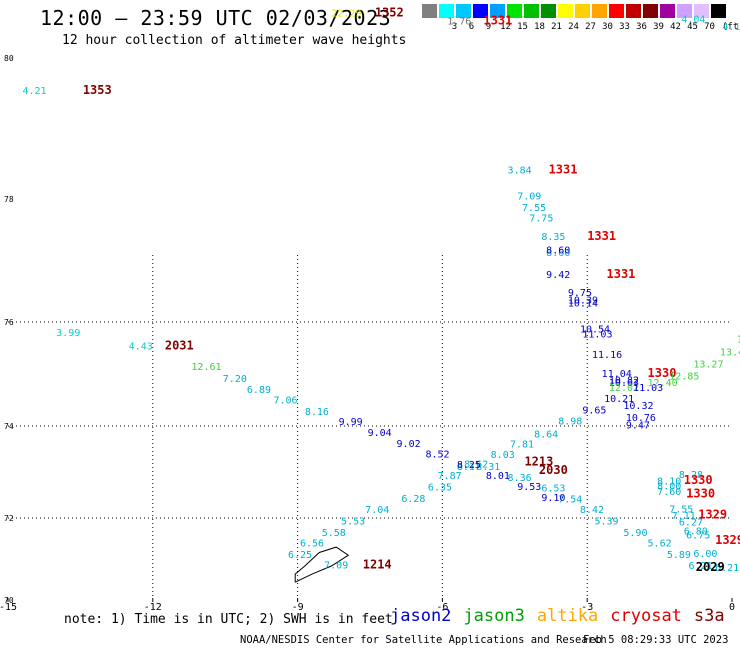 The height and width of the screenshot is (650, 740). What do you see at coordinates (731, 27) in the screenshot?
I see `legend-unit: (ft)` at bounding box center [731, 27].